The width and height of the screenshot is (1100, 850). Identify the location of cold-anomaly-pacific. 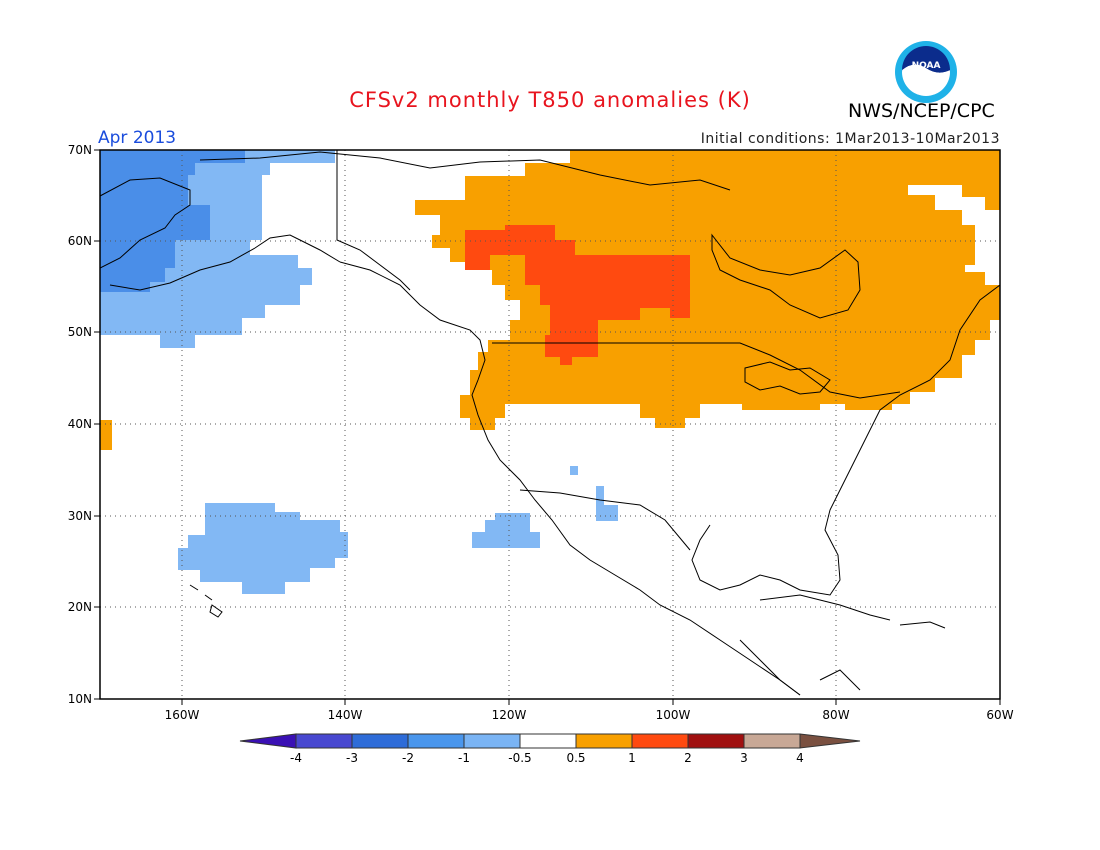
(263, 548).